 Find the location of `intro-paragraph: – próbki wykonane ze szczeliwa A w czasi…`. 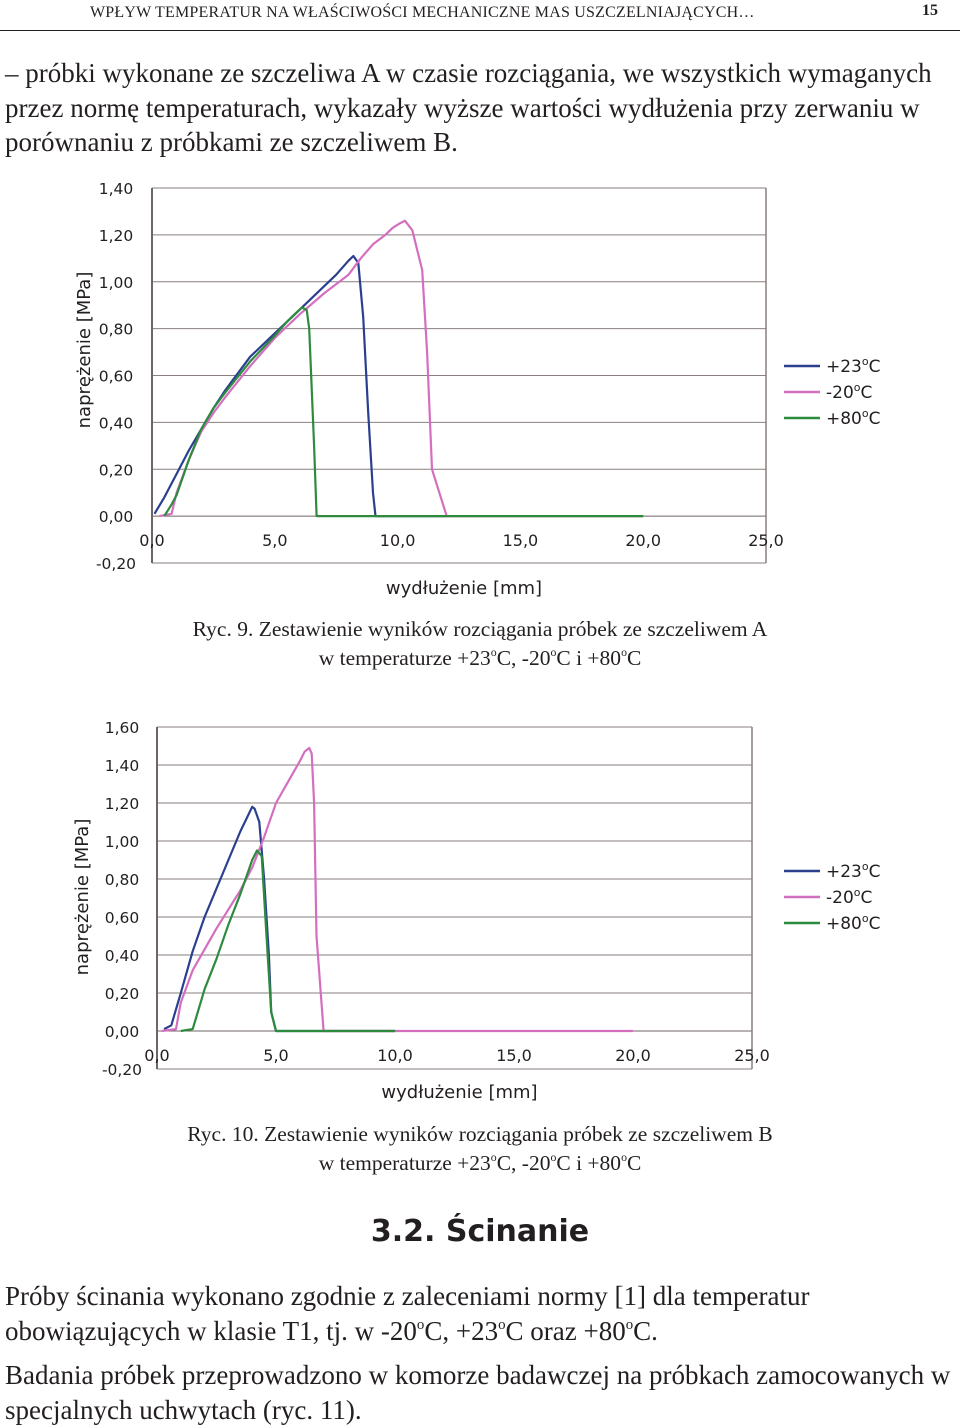

intro-paragraph: – próbki wykonane ze szczeliwa A w czasi… is located at coordinates (468, 107).